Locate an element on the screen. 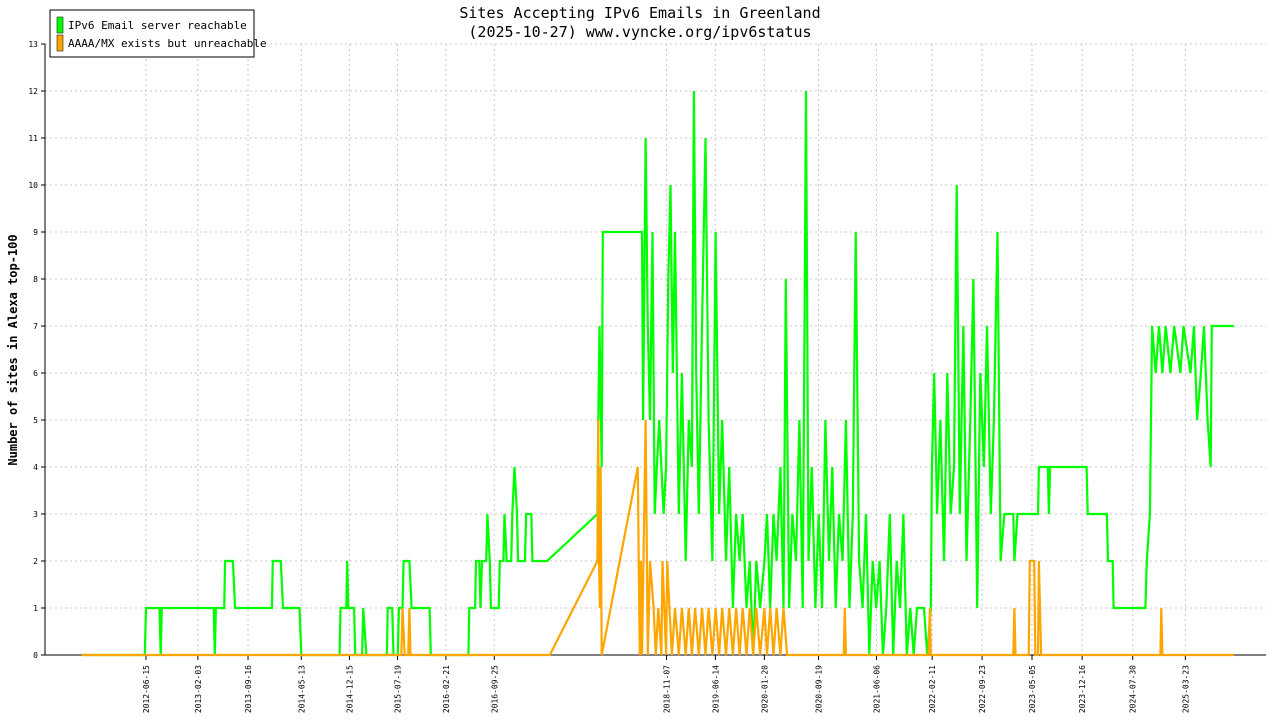 The width and height of the screenshot is (1280, 720). x-tick-label: 2020-09-19 is located at coordinates (819, 689).